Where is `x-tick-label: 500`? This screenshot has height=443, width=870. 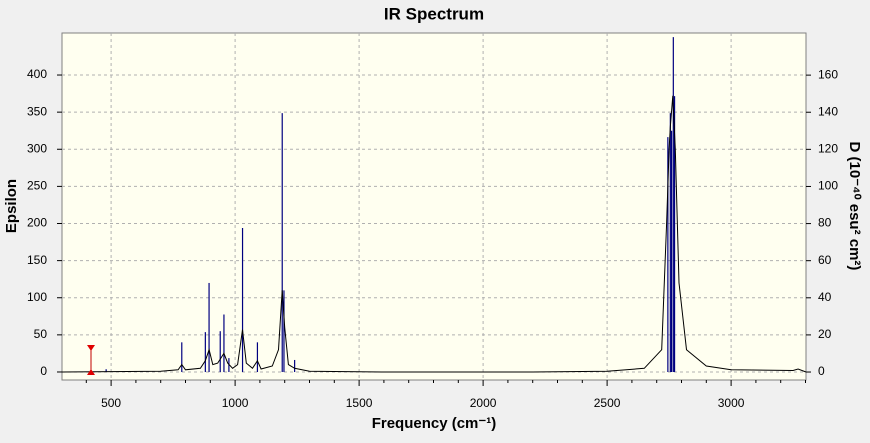
x-tick-label: 500 is located at coordinates (111, 403).